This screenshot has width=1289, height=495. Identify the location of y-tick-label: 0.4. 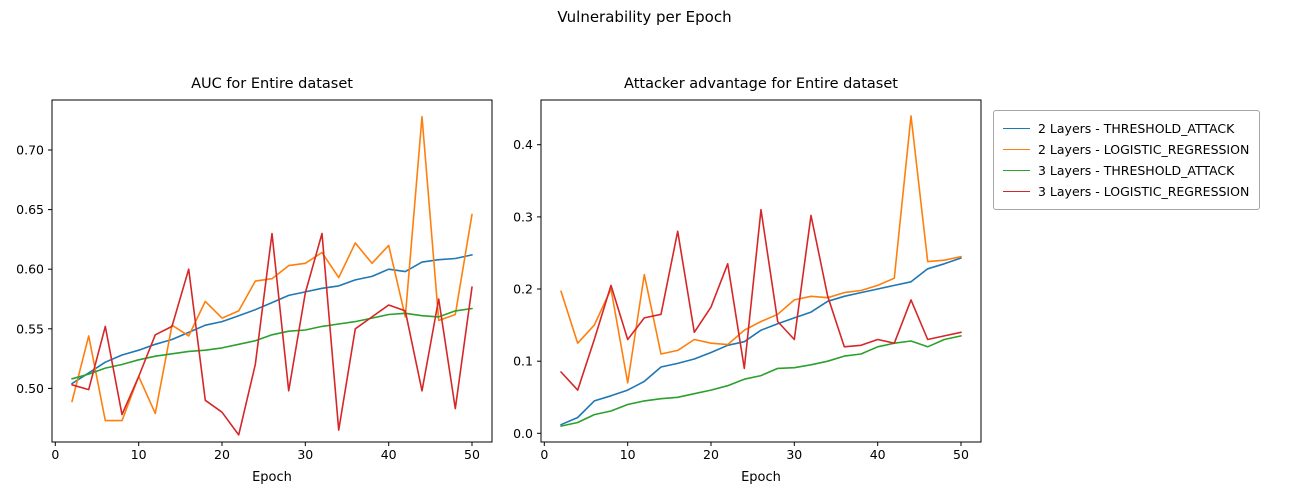
(523, 144).